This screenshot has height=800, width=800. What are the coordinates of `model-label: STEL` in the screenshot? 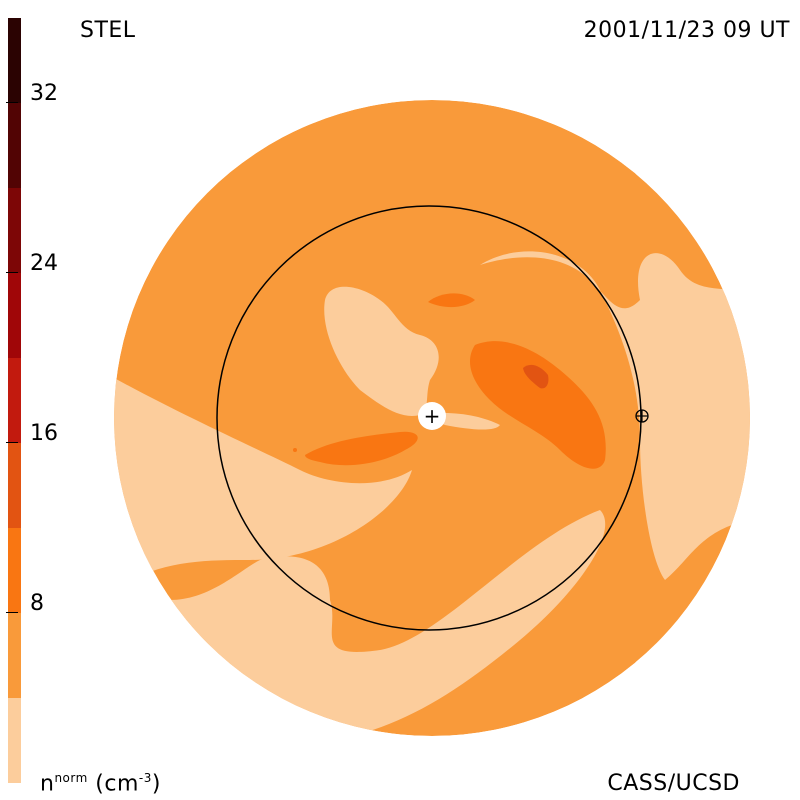 It's located at (108, 30).